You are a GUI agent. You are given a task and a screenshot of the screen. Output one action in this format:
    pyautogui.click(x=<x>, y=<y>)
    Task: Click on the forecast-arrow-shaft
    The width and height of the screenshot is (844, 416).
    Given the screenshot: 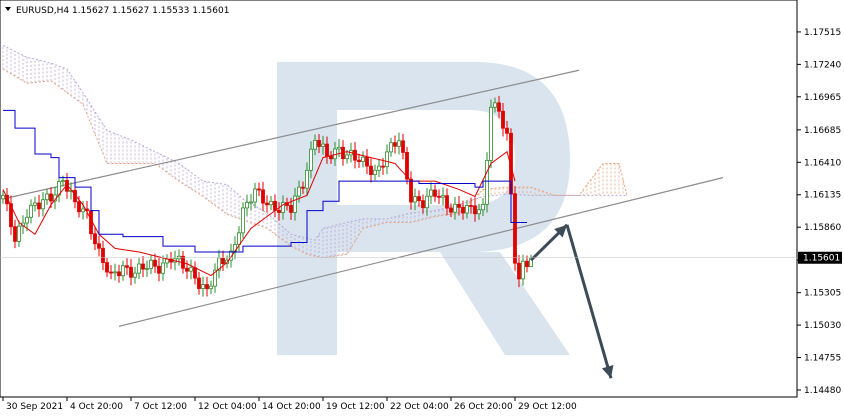 What is the action you would take?
    pyautogui.click(x=589, y=301)
    